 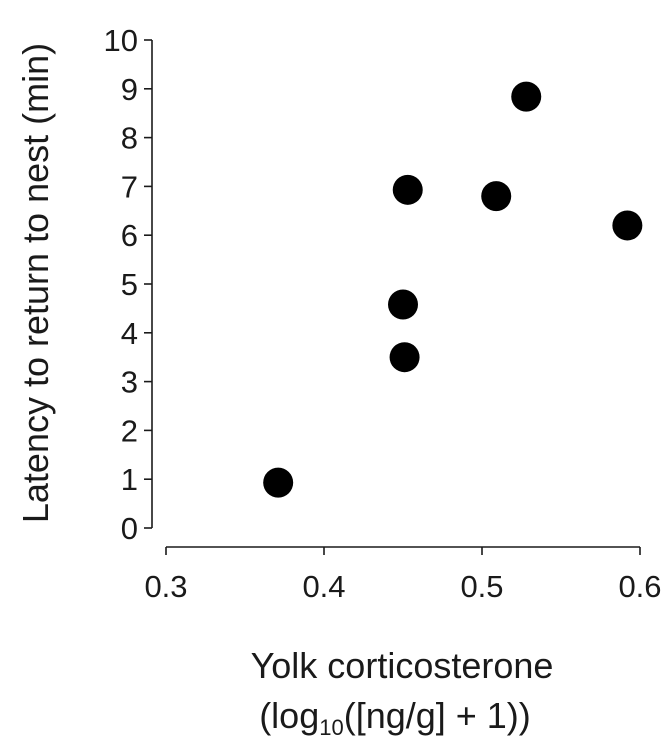 What do you see at coordinates (403, 575) in the screenshot?
I see `x-axis: 0.3 0.4 0.5 0.6` at bounding box center [403, 575].